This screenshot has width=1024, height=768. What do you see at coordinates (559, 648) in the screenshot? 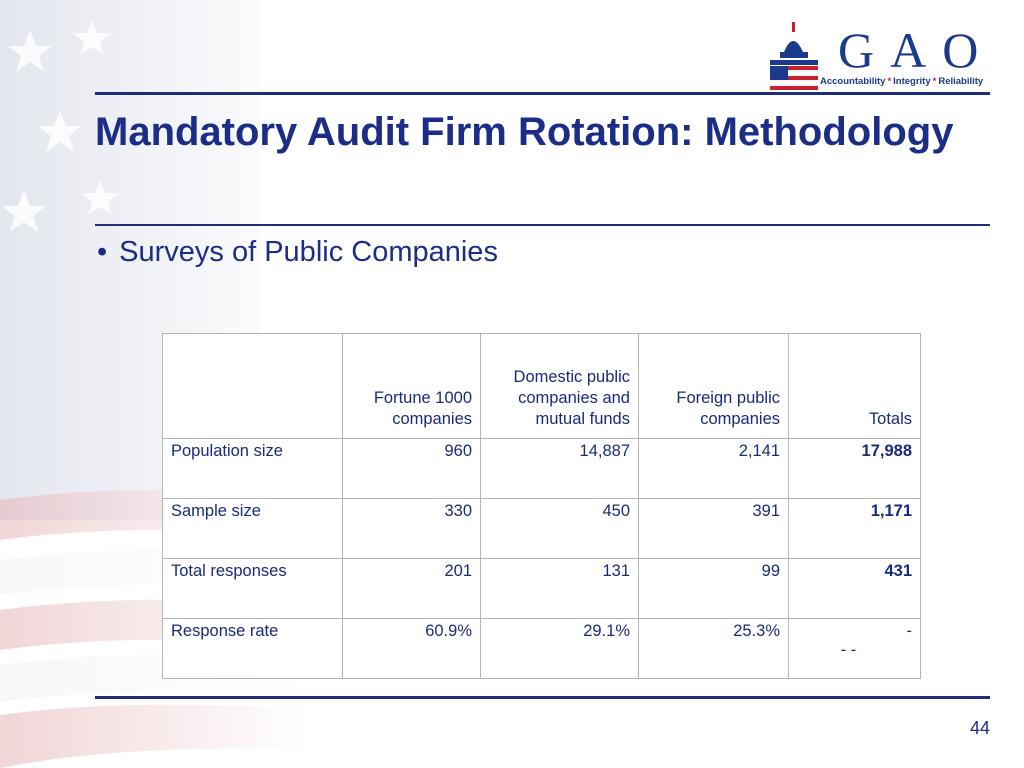
I see `table-cell: 29.1%` at bounding box center [559, 648].